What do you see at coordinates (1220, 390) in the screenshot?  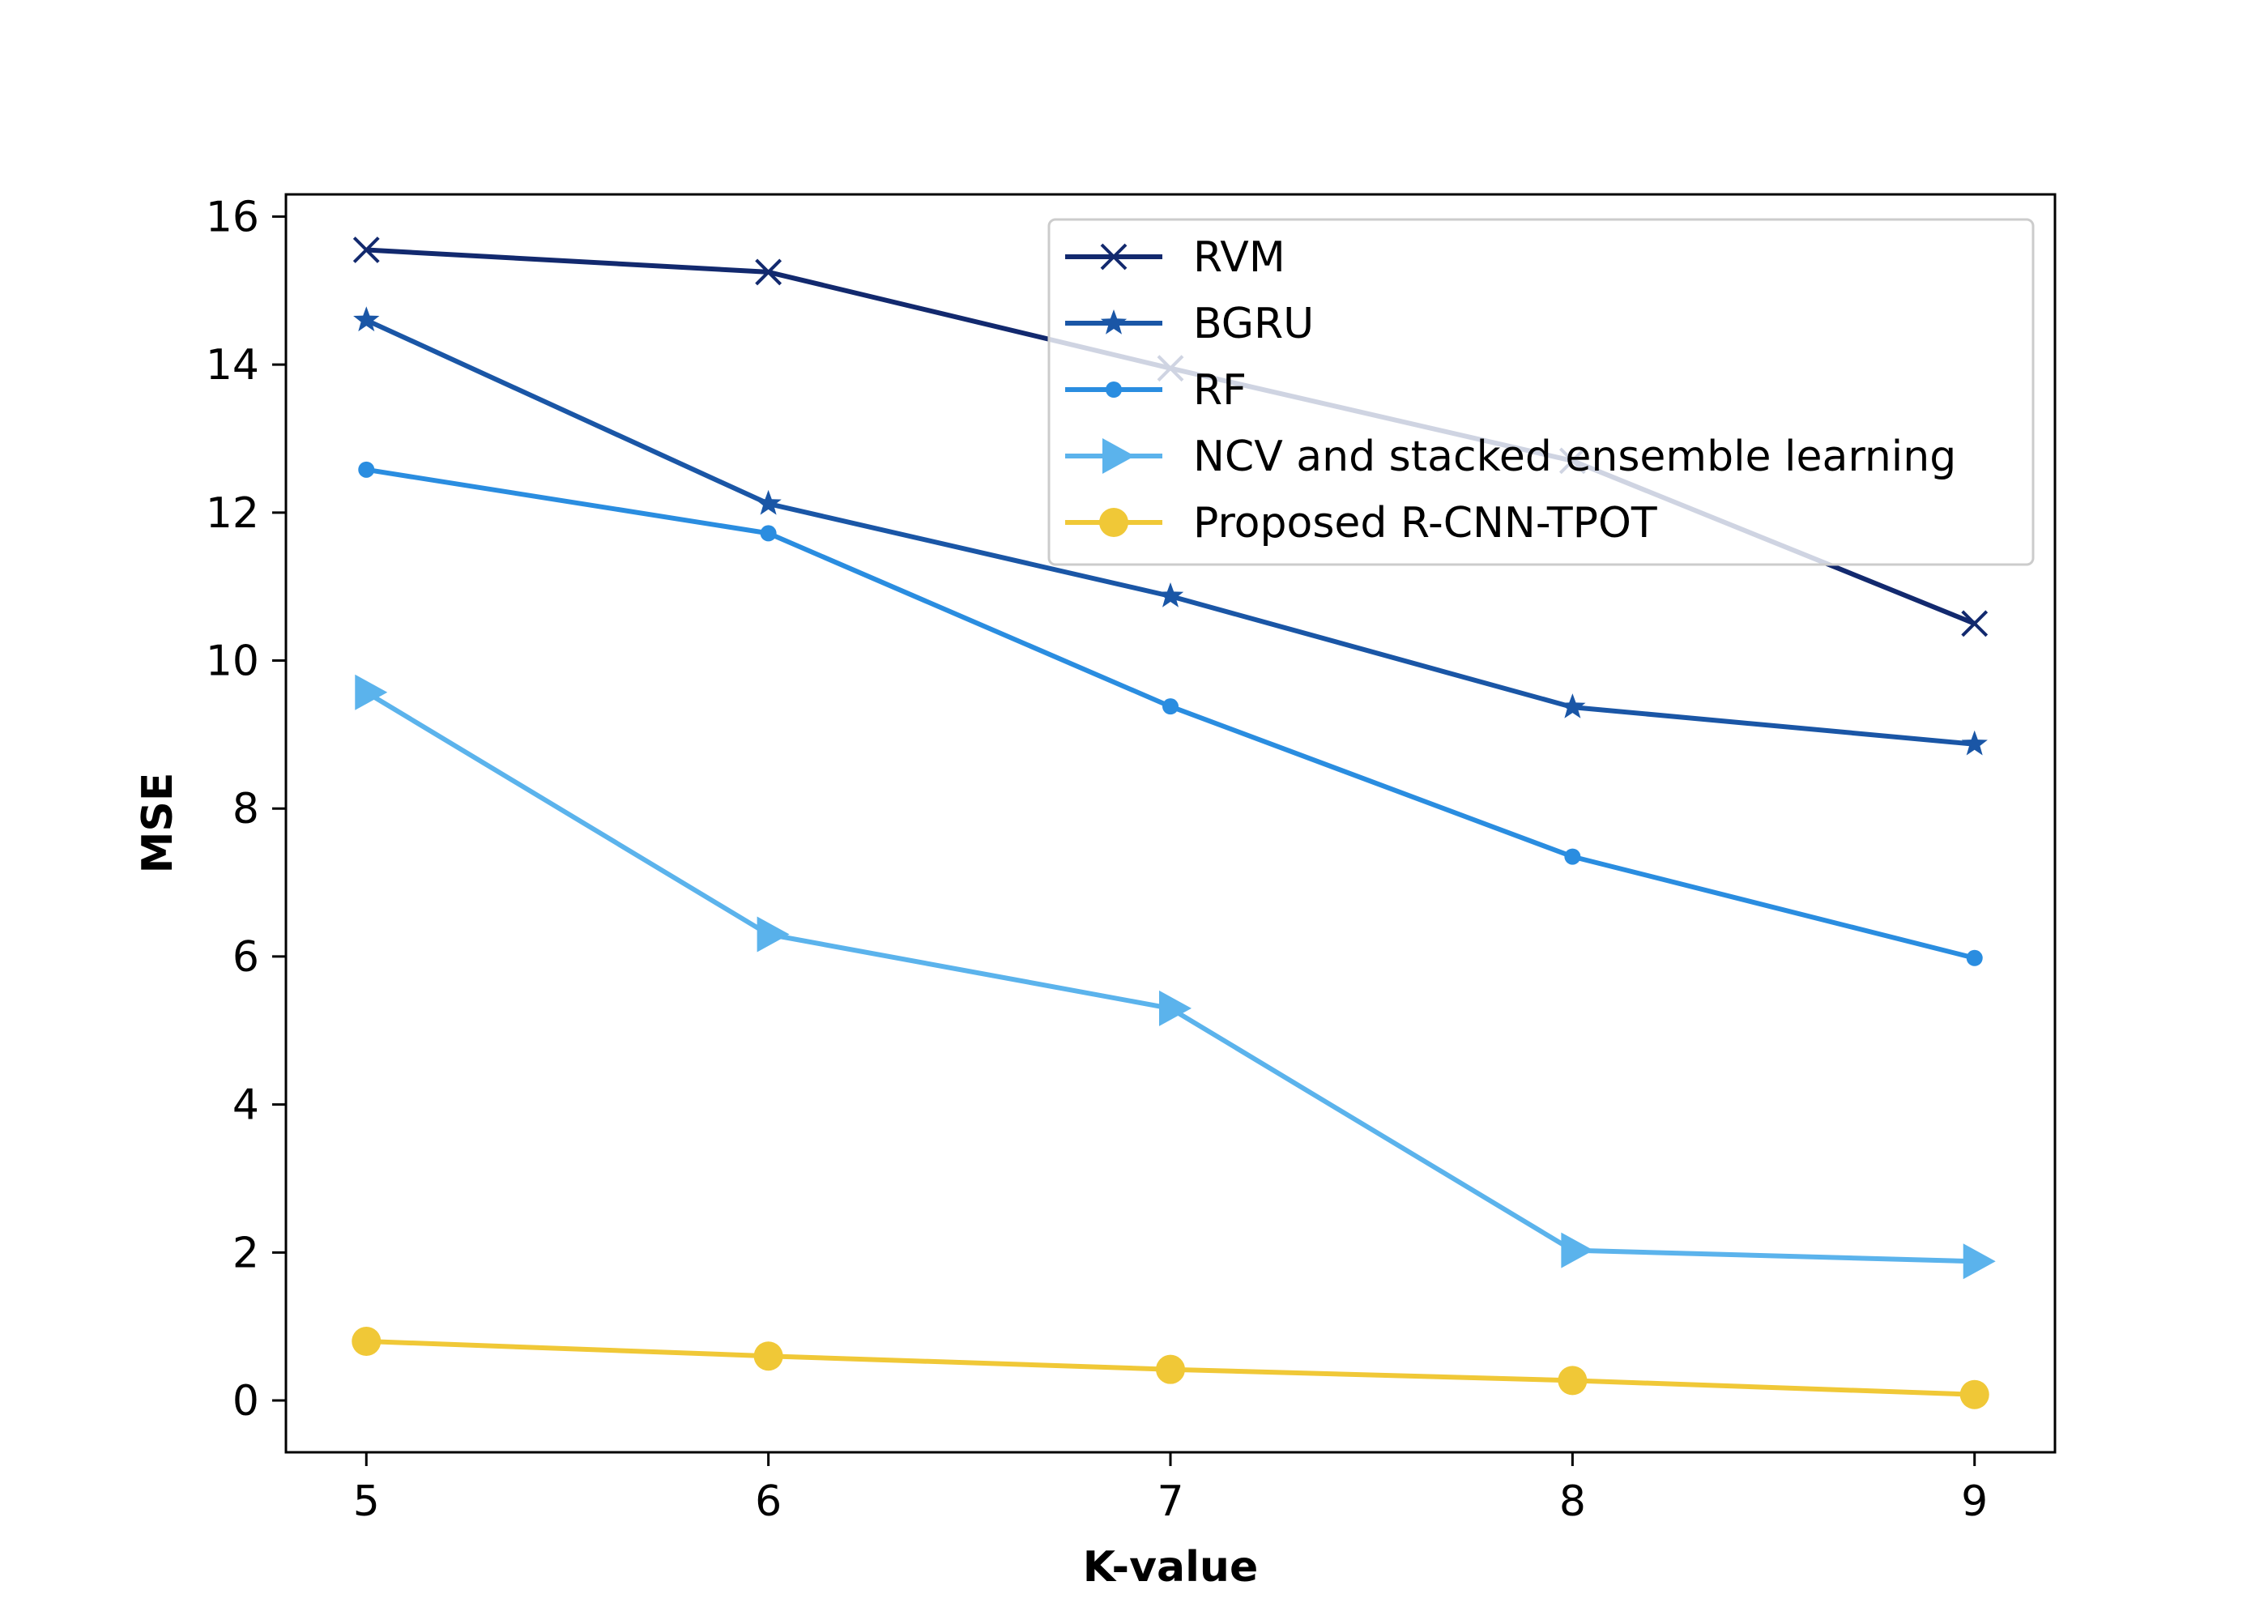 I see `legend-label: RF` at bounding box center [1220, 390].